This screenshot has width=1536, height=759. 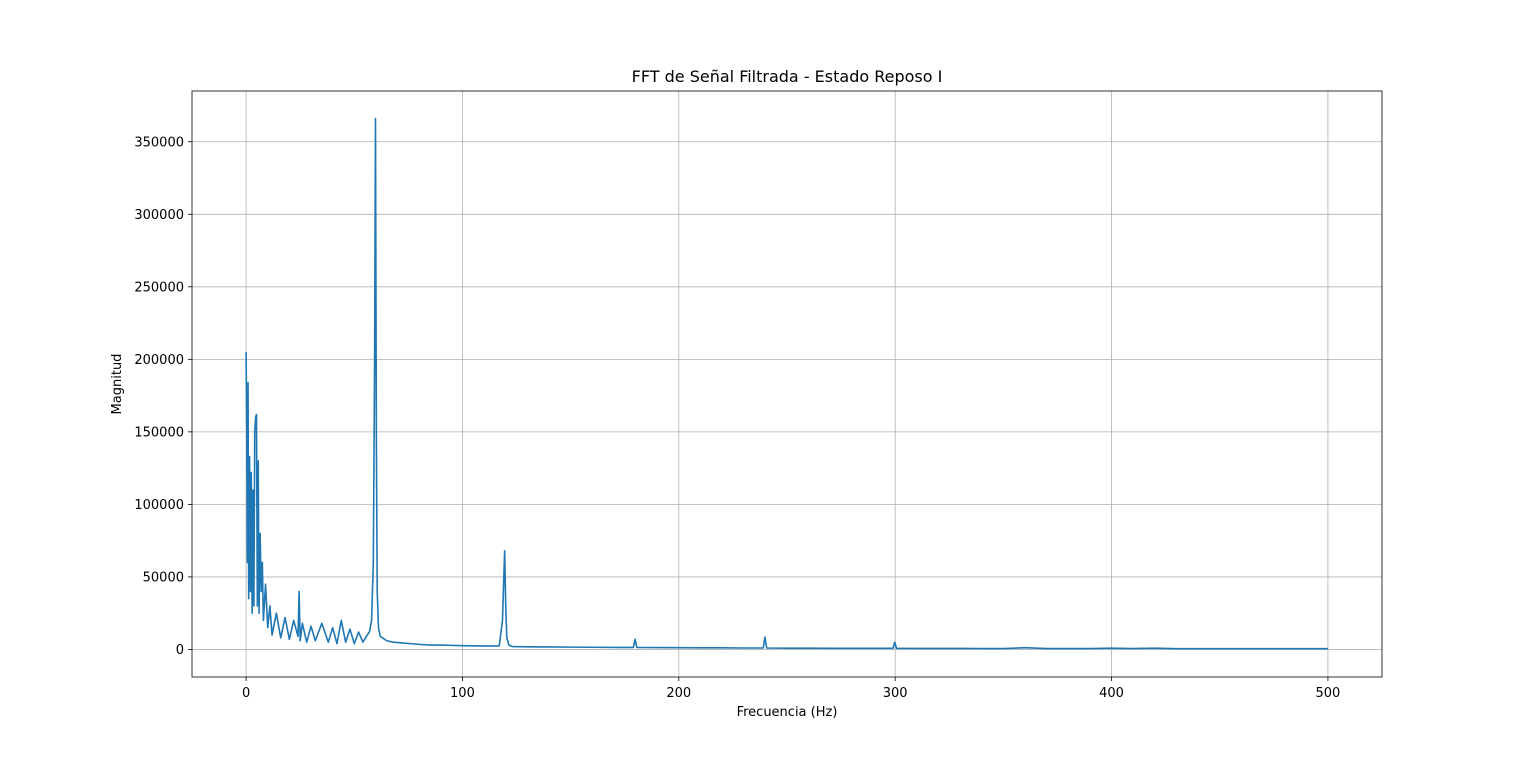 What do you see at coordinates (246, 693) in the screenshot?
I see `x-tick-label: 0` at bounding box center [246, 693].